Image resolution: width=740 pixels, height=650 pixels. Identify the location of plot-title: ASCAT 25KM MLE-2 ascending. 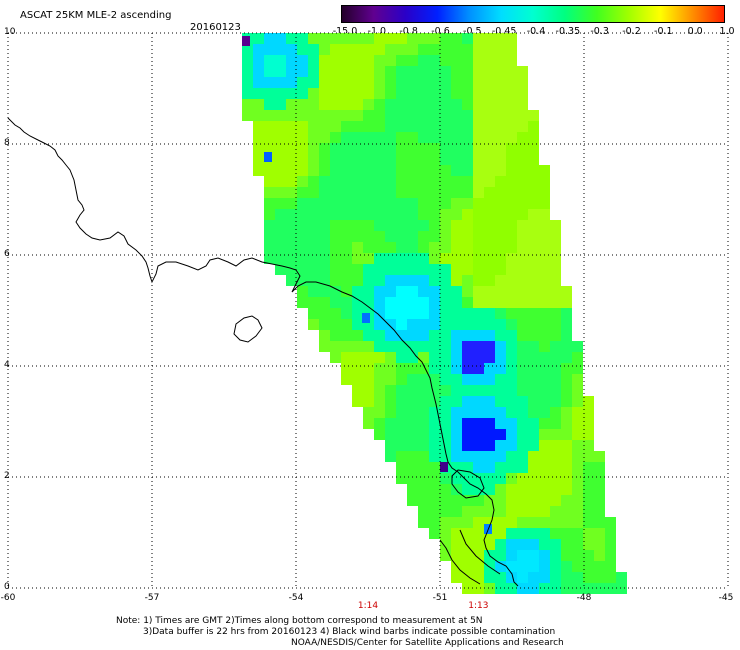
(96, 15).